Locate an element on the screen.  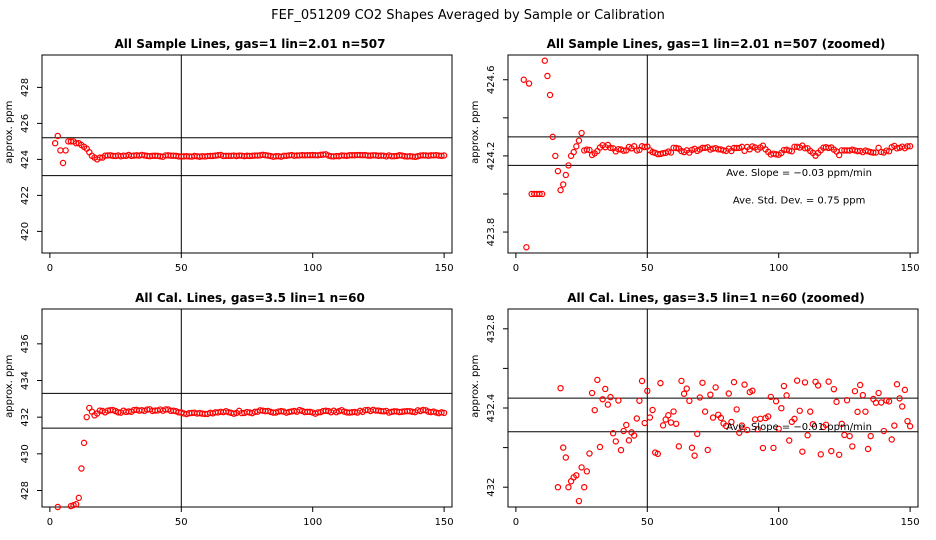
y-tick-label: 424 is located at coordinates (25, 159).